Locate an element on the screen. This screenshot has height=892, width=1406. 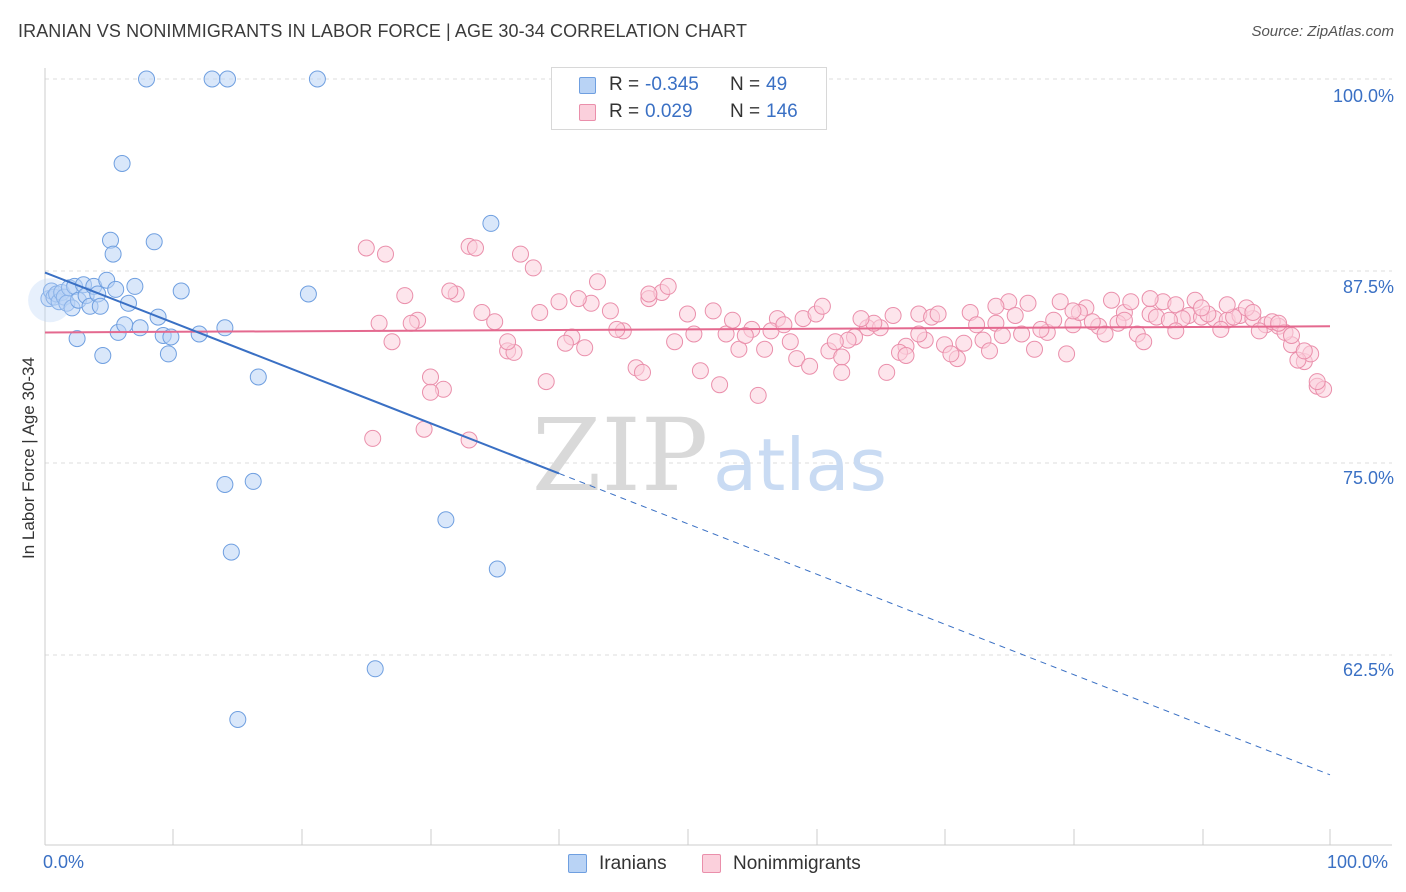
legend-swatch-nonimmigrants is located at coordinates (711, 863).